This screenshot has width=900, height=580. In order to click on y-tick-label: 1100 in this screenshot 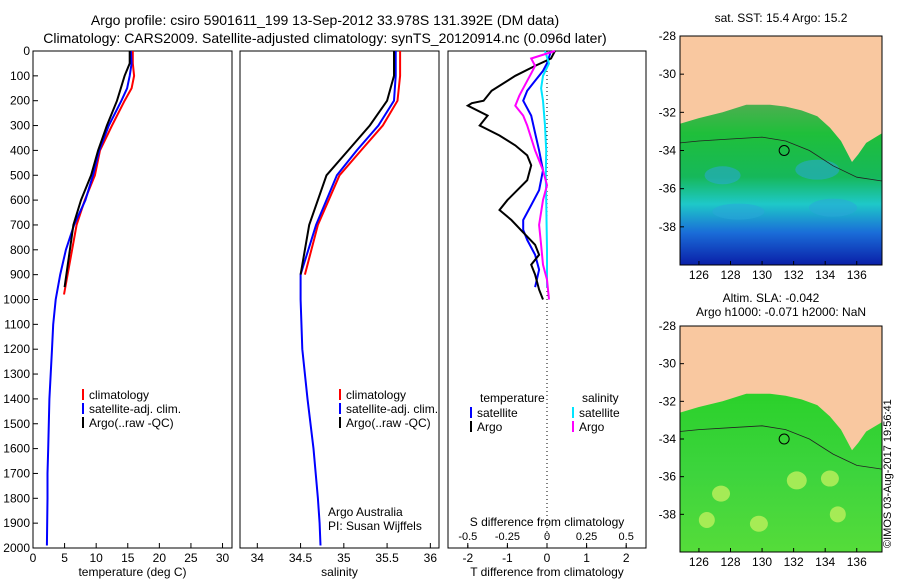, I will do `click(17, 324)`.